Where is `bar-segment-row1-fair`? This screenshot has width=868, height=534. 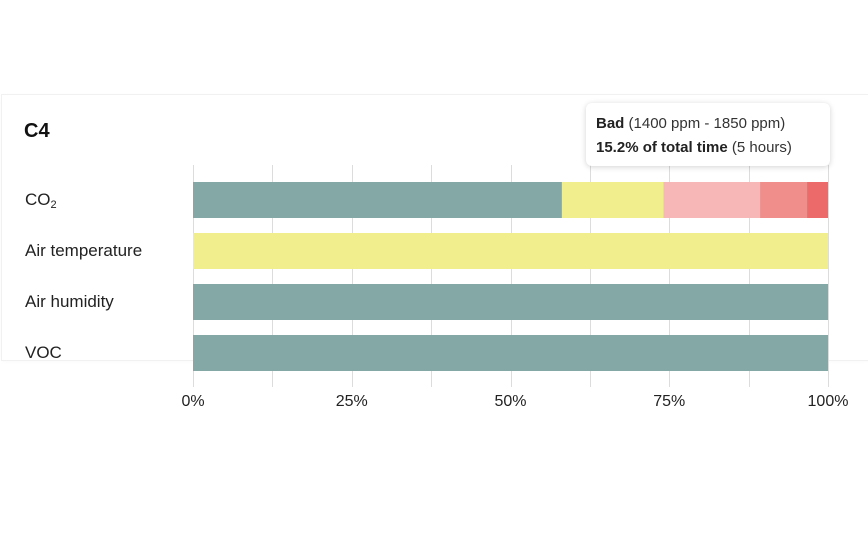
bar-segment-row1-fair is located at coordinates (510, 251).